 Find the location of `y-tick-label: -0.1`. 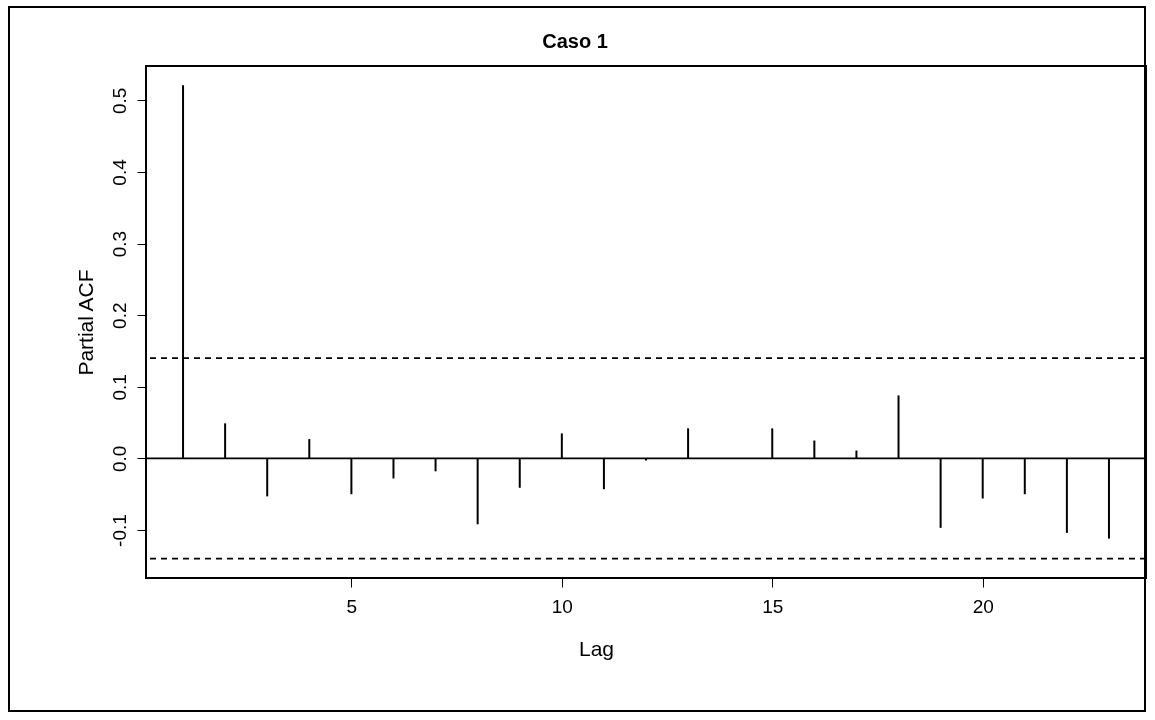

y-tick-label: -0.1 is located at coordinates (119, 530).